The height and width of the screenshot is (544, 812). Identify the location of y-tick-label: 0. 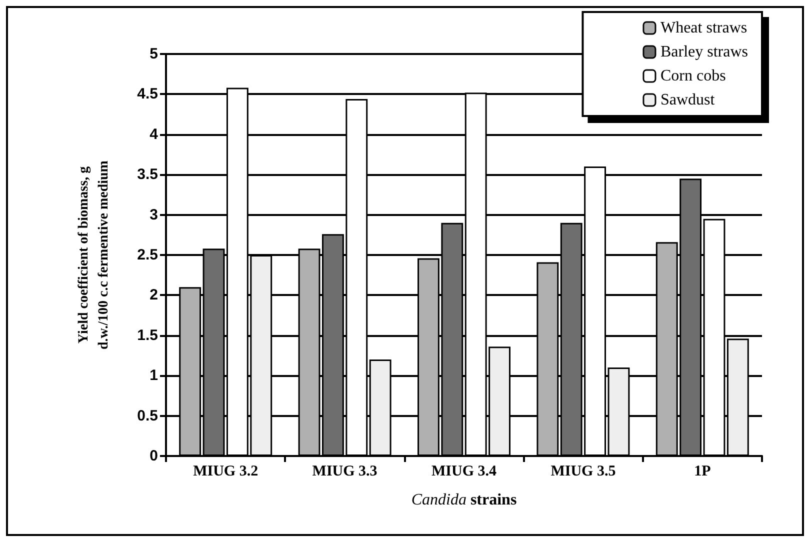
(154, 456).